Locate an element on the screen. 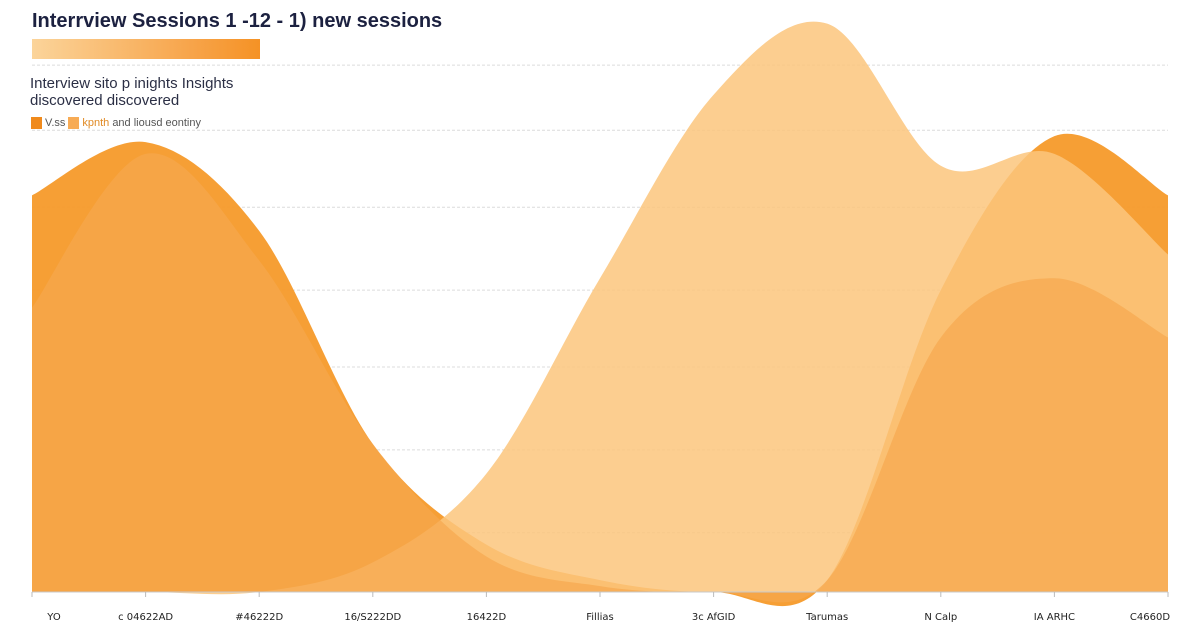  x-tick-label: #46222D is located at coordinates (259, 617).